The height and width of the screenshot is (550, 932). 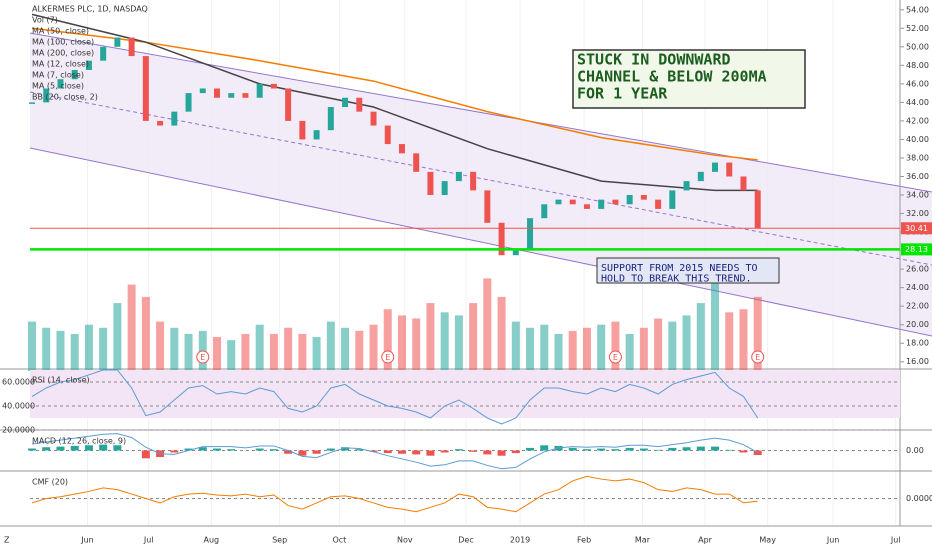 I want to click on y-tick-label: 20.0000, so click(x=18, y=430).